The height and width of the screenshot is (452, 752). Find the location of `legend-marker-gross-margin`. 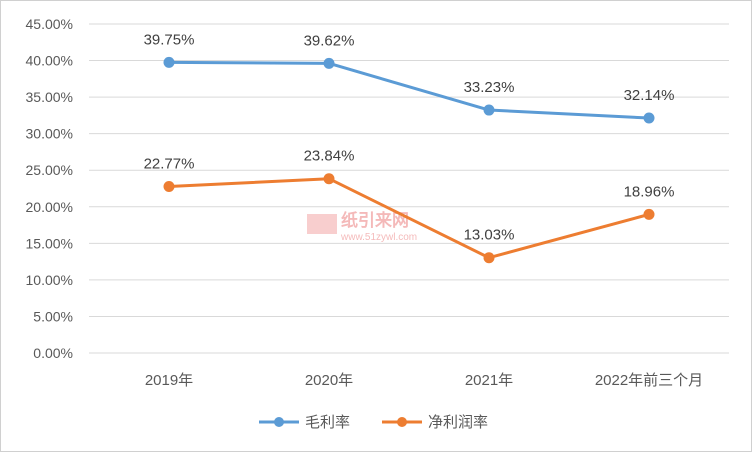

legend-marker-gross-margin is located at coordinates (279, 422).